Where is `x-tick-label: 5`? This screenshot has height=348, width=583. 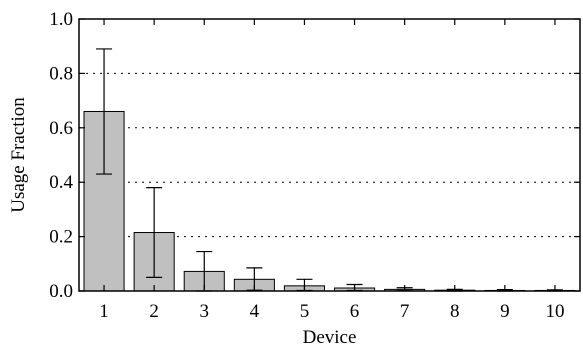
x-tick-label: 5 is located at coordinates (305, 311).